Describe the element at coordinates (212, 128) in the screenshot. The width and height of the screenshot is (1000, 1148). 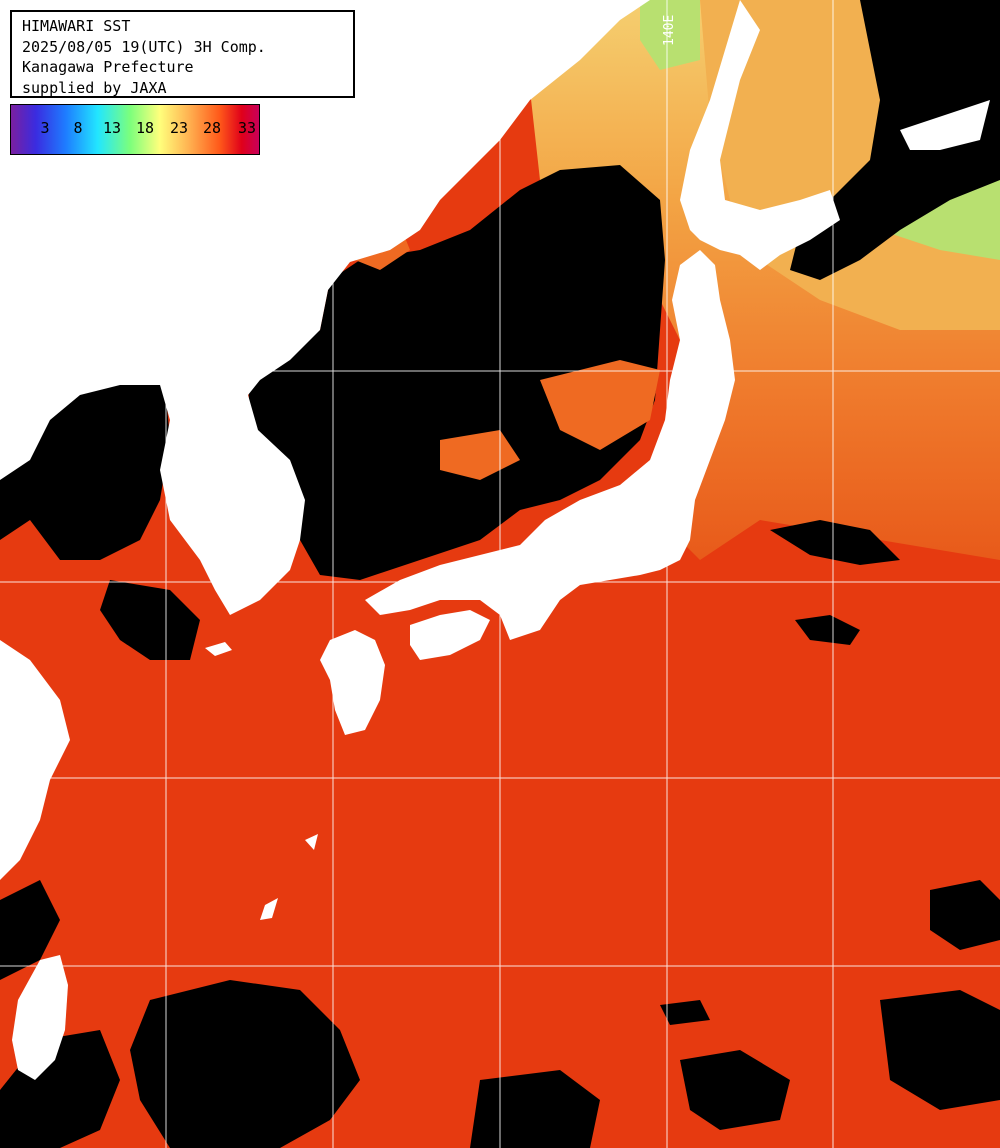
I see `colorbar-tick-28: 28` at that location.